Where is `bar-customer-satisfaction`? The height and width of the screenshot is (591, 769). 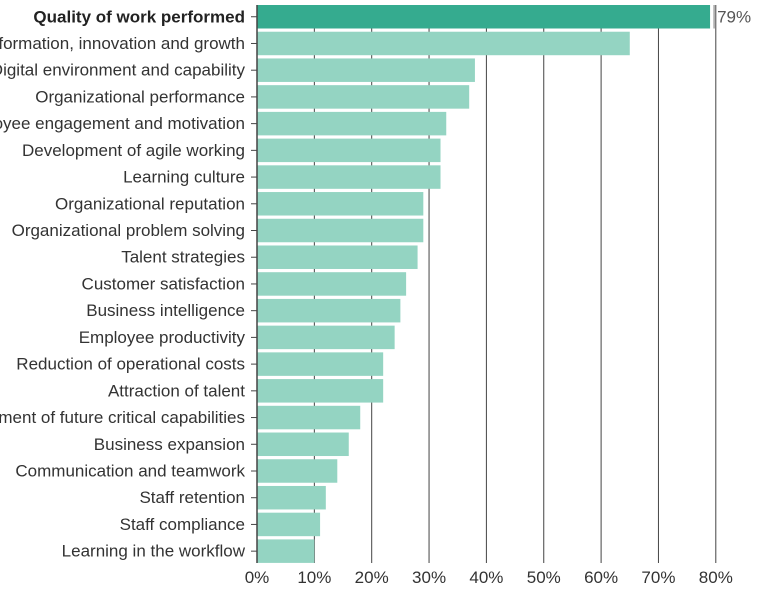 bar-customer-satisfaction is located at coordinates (332, 284).